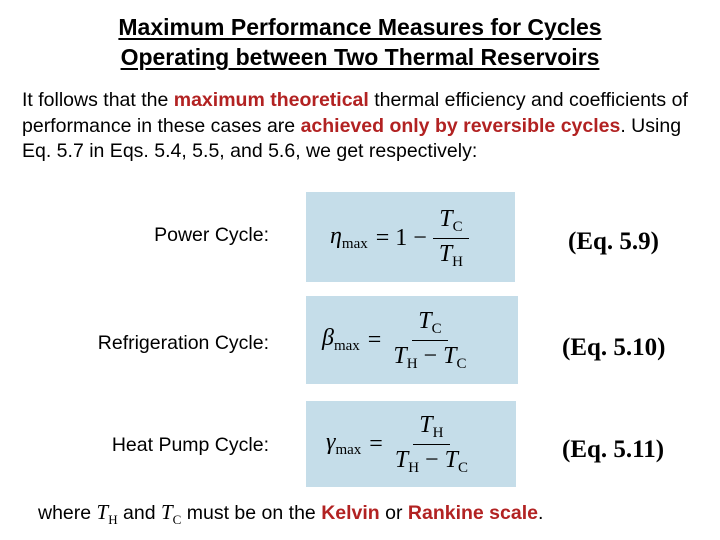 This screenshot has width=720, height=540. I want to click on intro-text-1: It follows that the, so click(98, 100).